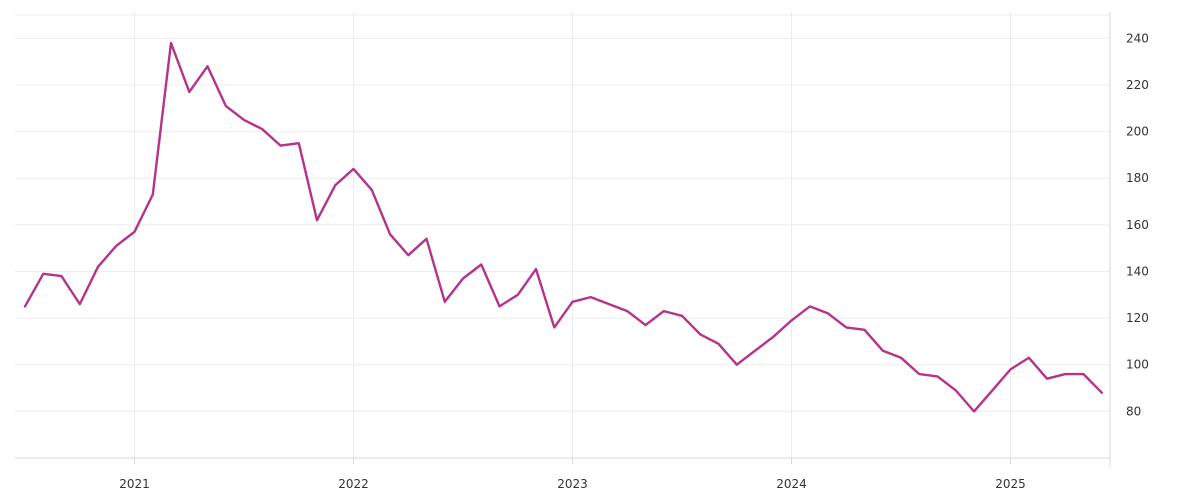  Describe the element at coordinates (1137, 178) in the screenshot. I see `y-tick-label: 180` at that location.